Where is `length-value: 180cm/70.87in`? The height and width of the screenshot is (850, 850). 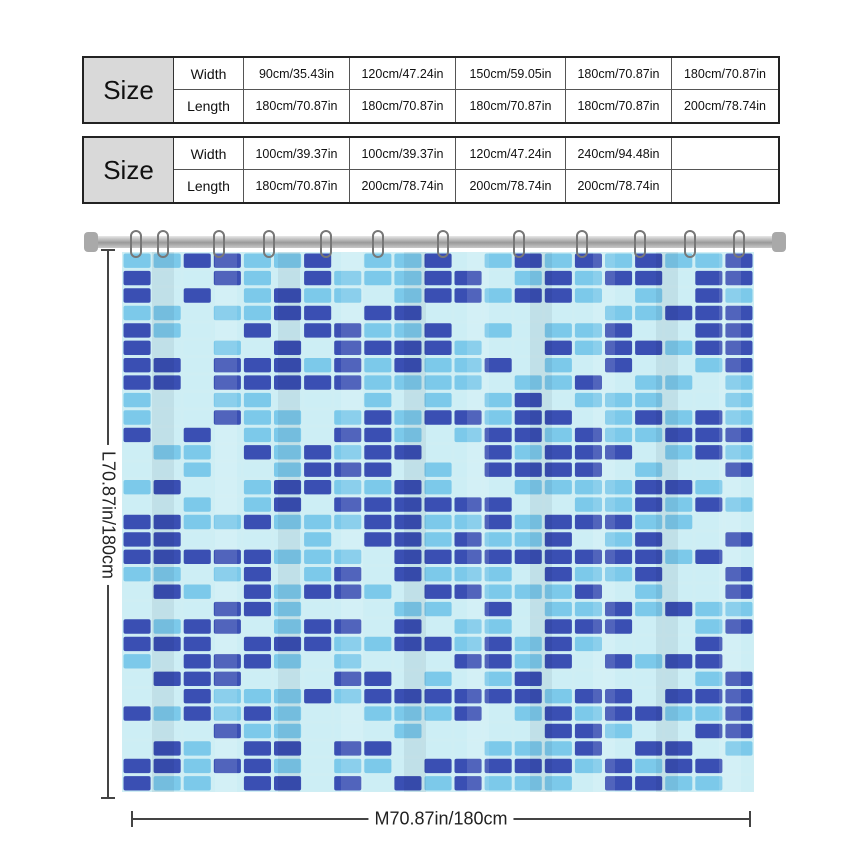
length-value: 180cm/70.87in is located at coordinates (511, 106).